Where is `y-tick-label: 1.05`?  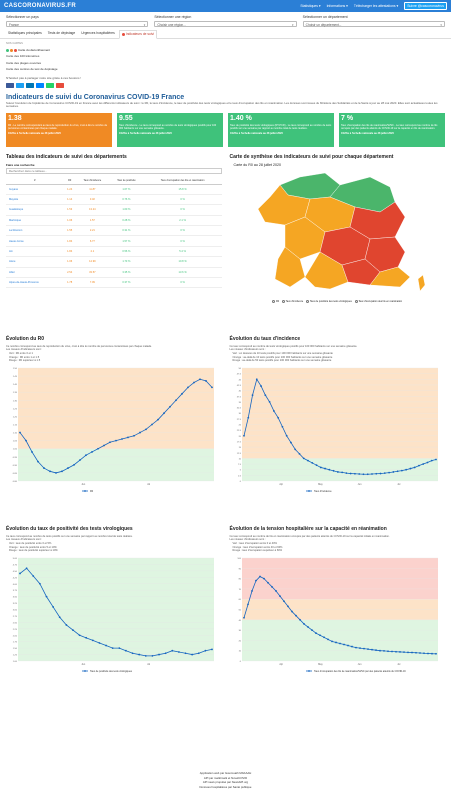
y-tick-label: 1.05 is located at coordinates (15, 441).